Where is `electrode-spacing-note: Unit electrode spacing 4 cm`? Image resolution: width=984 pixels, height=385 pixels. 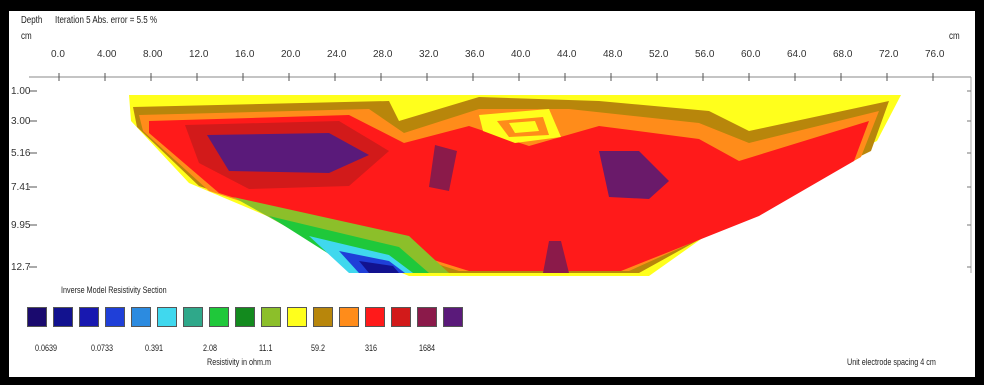
electrode-spacing-note: Unit electrode spacing 4 cm is located at coordinates (891, 362).